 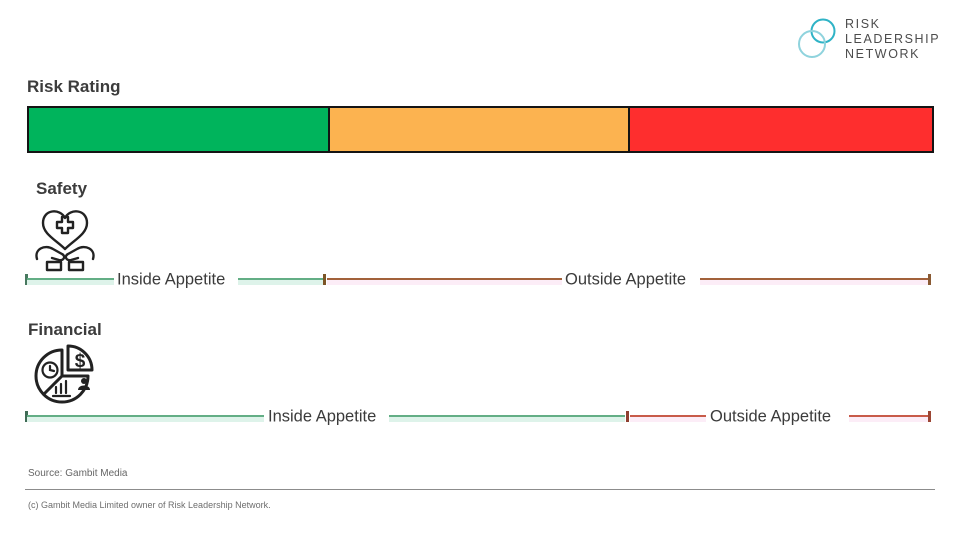 I want to click on risk-bar-green-segment, so click(x=178, y=129).